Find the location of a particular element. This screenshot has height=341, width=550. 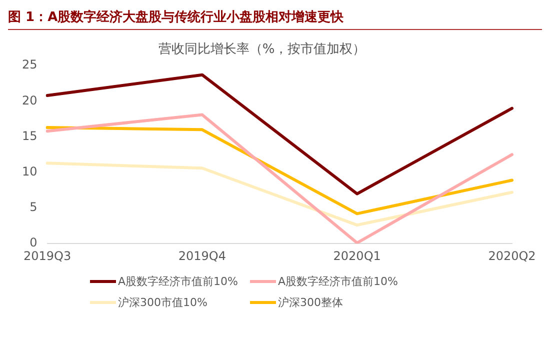

y-tick-label: 15 is located at coordinates (30, 135).